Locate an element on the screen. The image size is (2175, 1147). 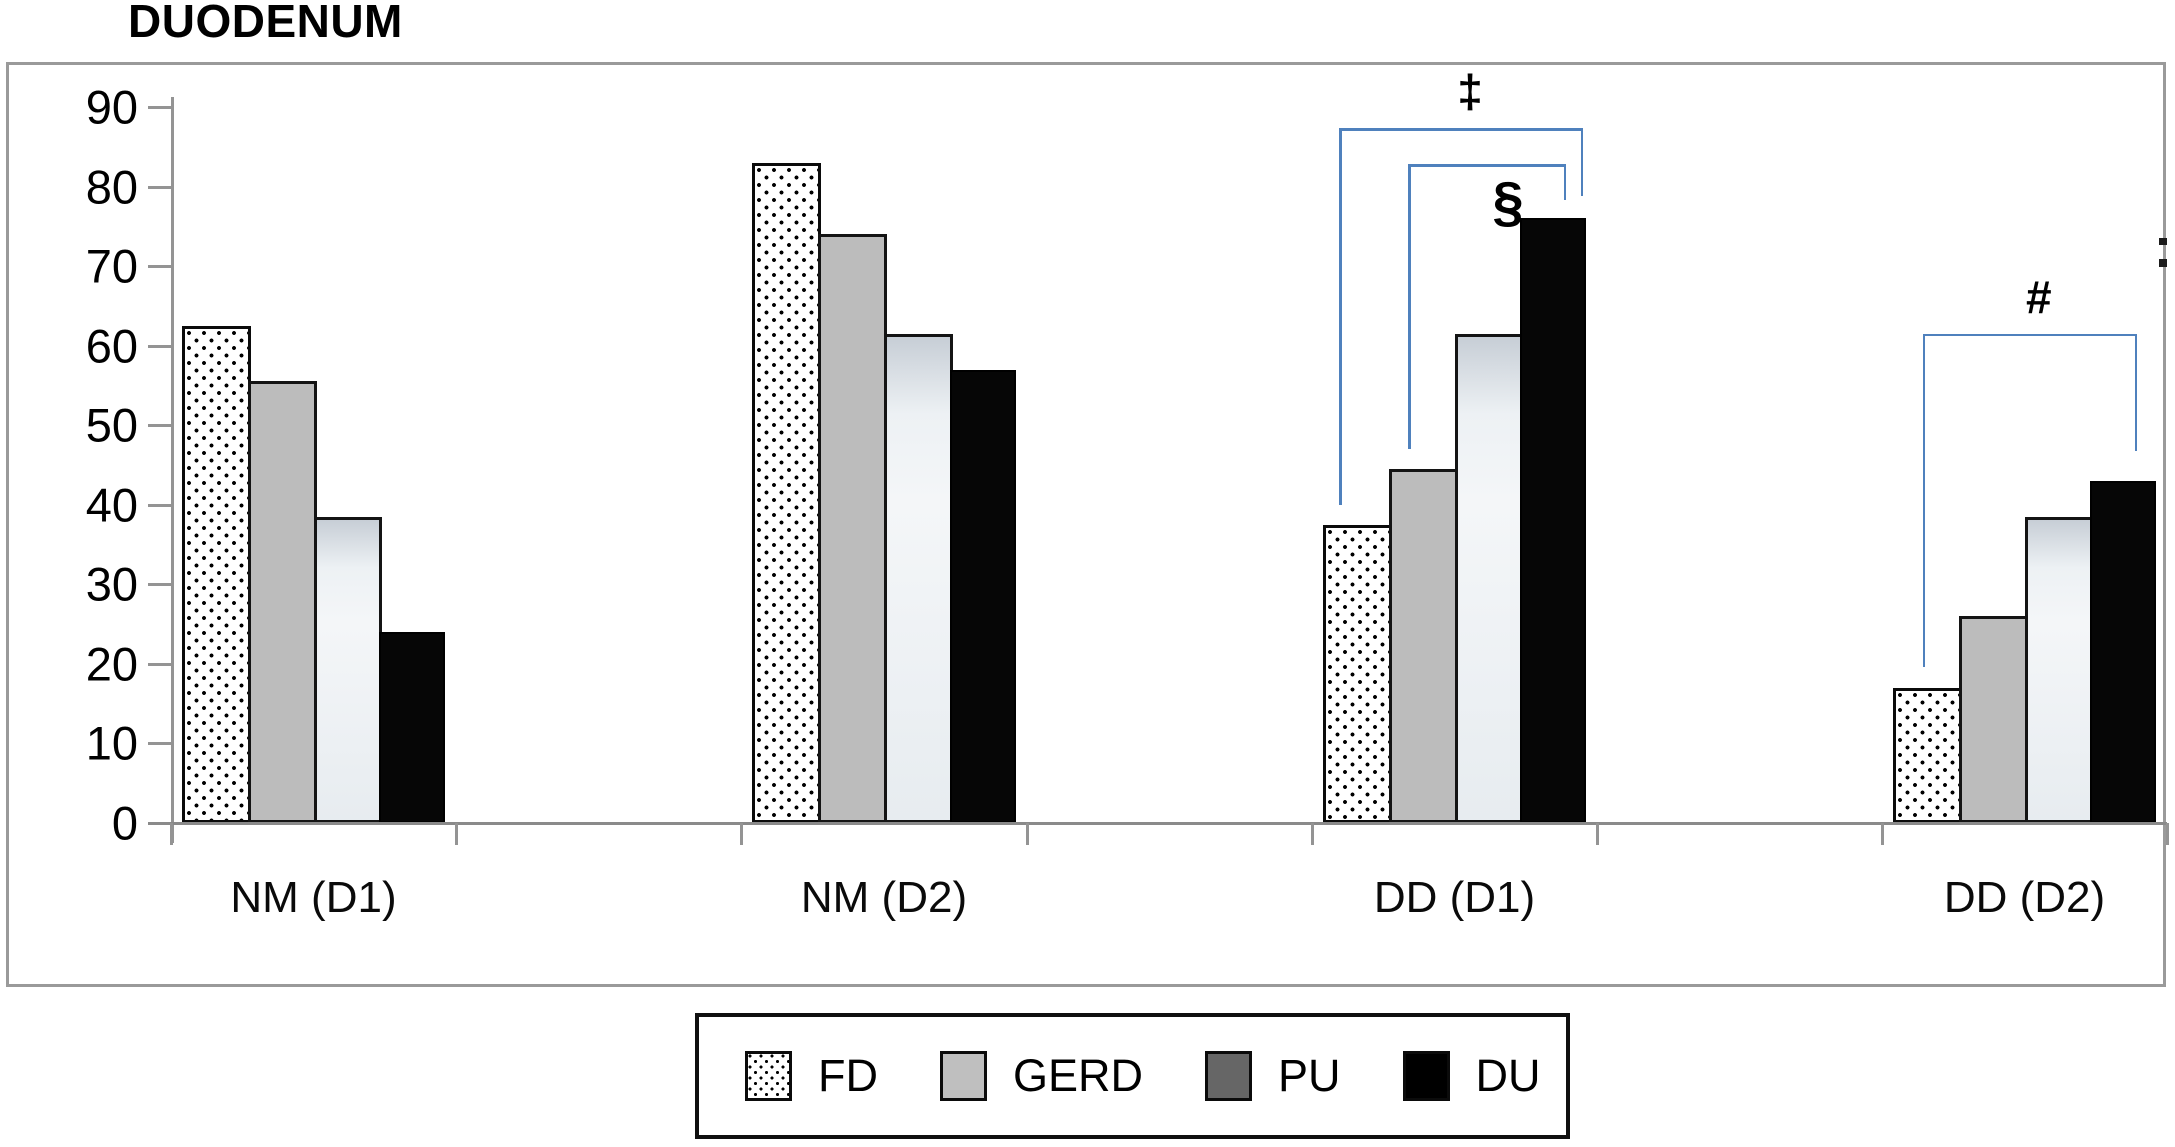
legend-swatch-gerd is located at coordinates (963, 1076).